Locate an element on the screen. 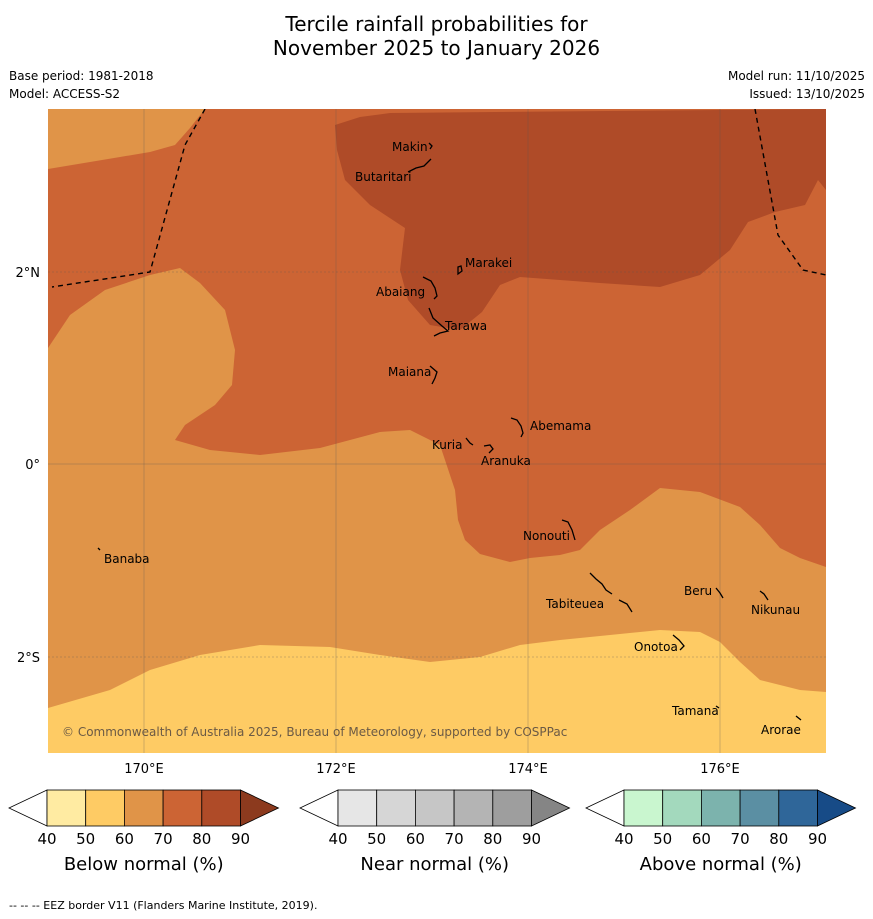 The image size is (873, 919). below-colorbar-tick: 60 is located at coordinates (124, 839).